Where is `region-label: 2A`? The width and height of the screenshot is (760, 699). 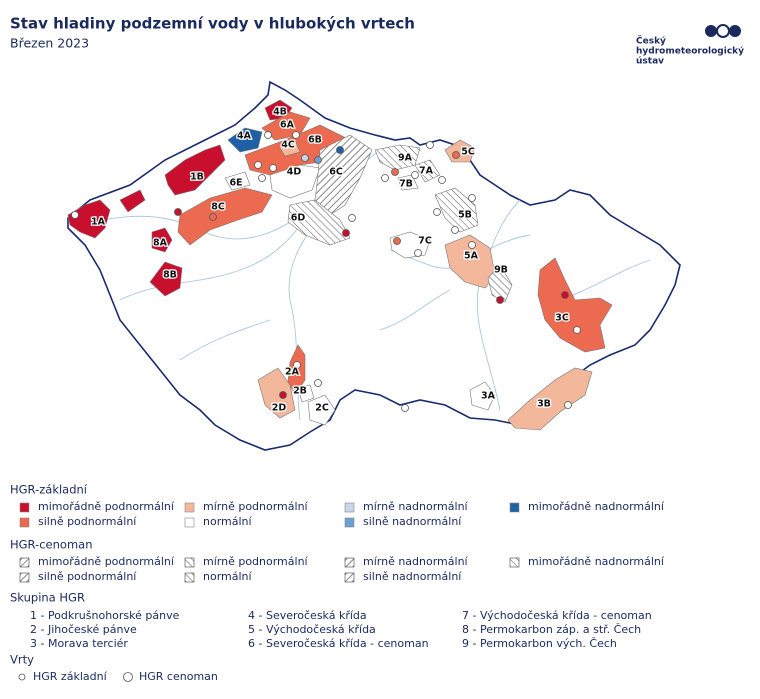 region-label: 2A is located at coordinates (292, 372).